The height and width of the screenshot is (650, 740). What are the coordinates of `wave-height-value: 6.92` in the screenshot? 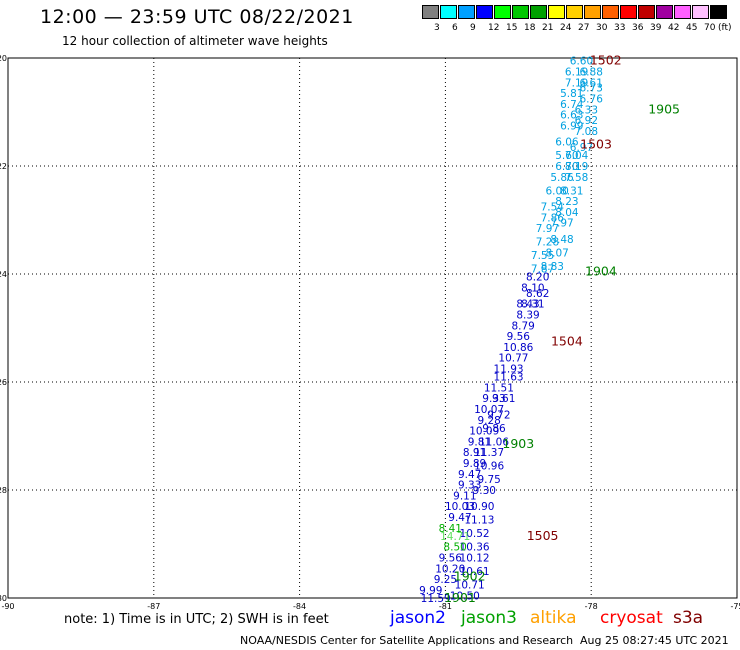 It's located at (586, 121).